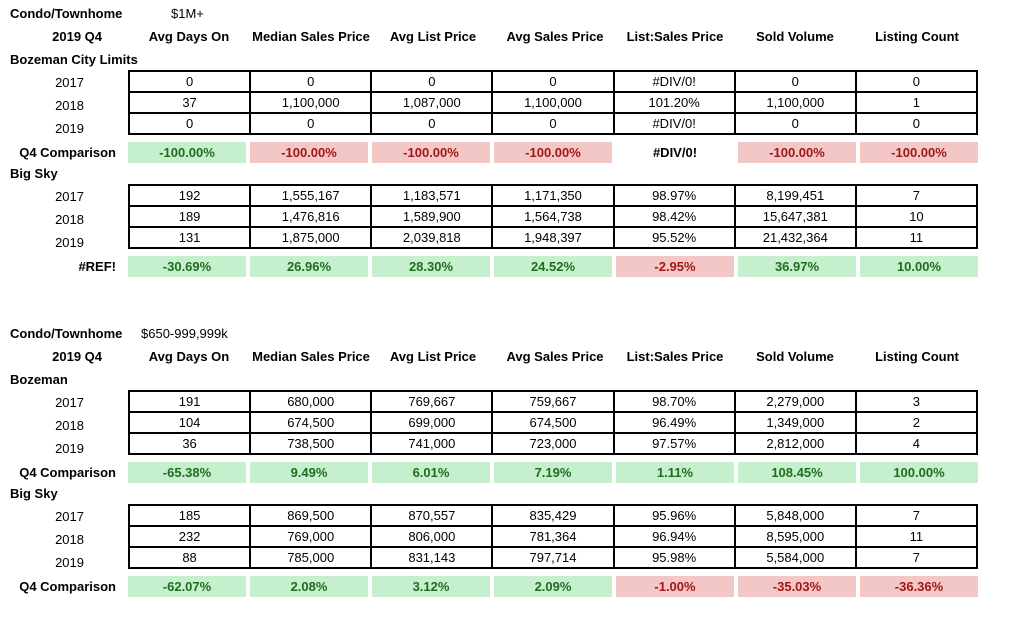 Image resolution: width=1024 pixels, height=641 pixels. I want to click on data-cell: 98.97%, so click(674, 195).